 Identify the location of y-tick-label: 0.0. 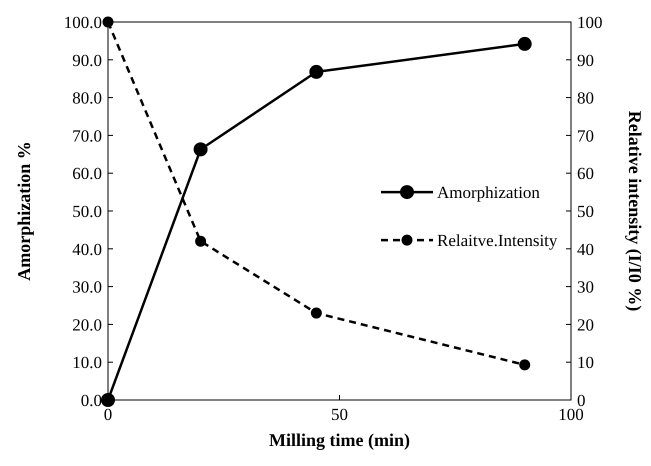
(91, 400).